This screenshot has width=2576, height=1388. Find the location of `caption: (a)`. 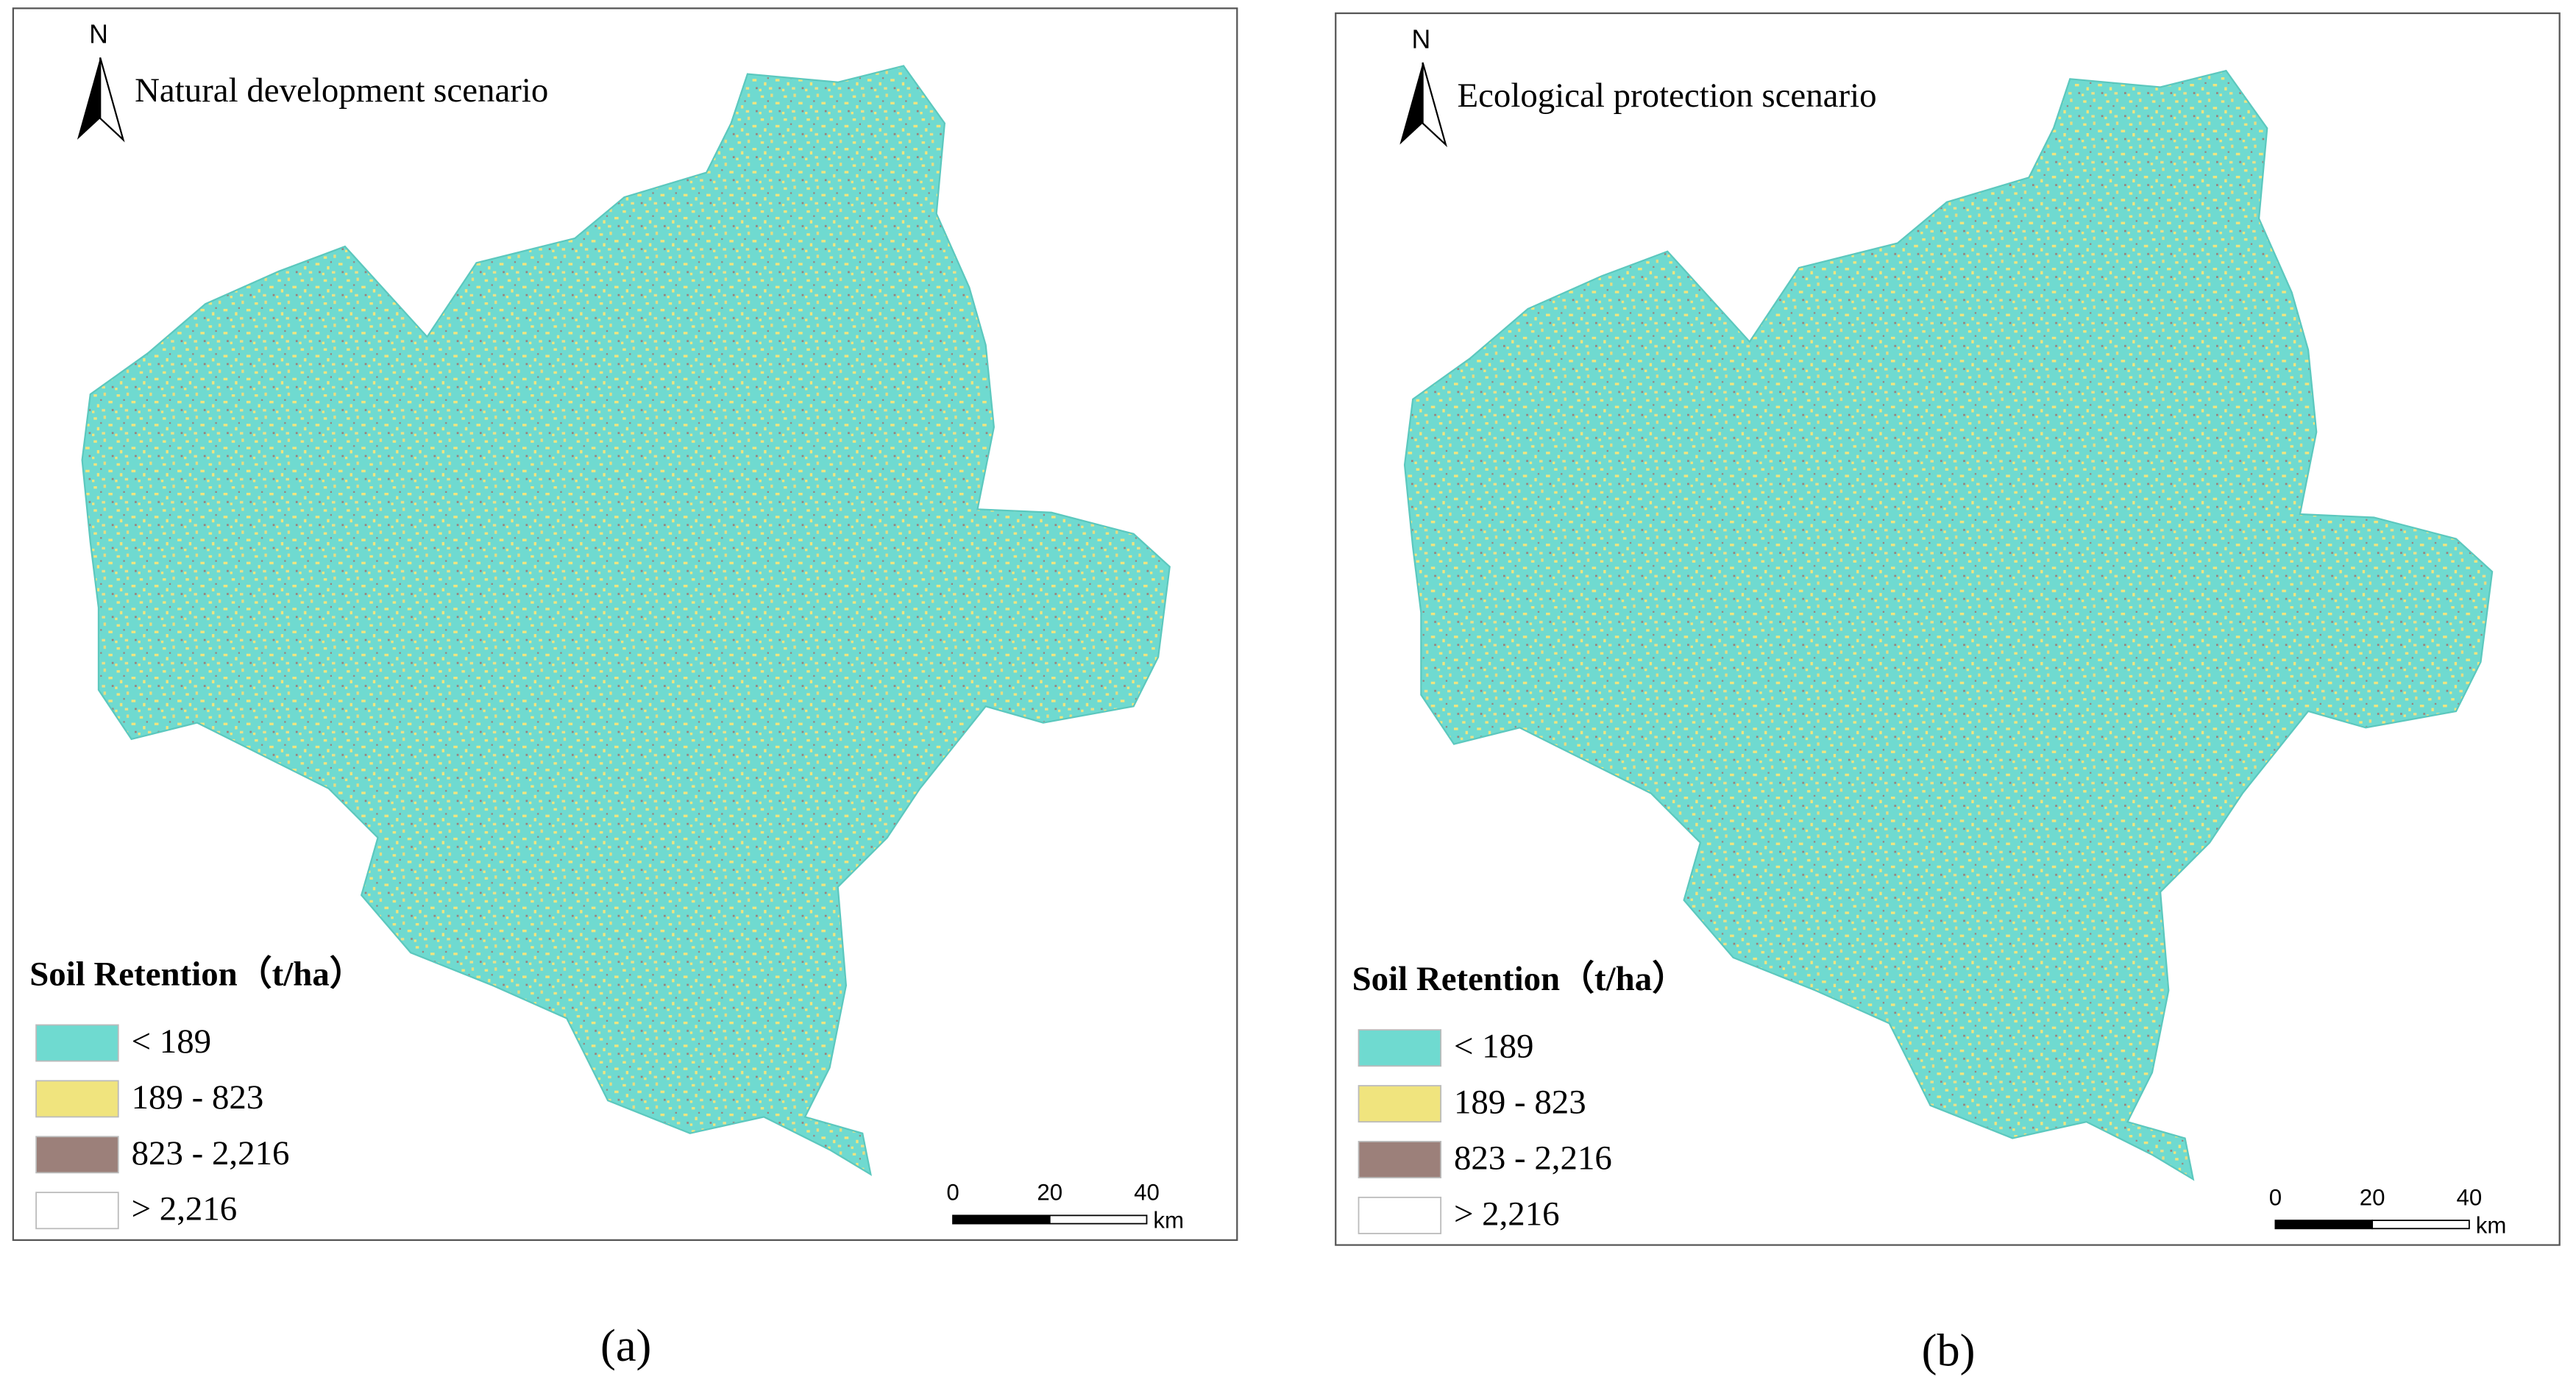

caption: (a) is located at coordinates (625, 1345).